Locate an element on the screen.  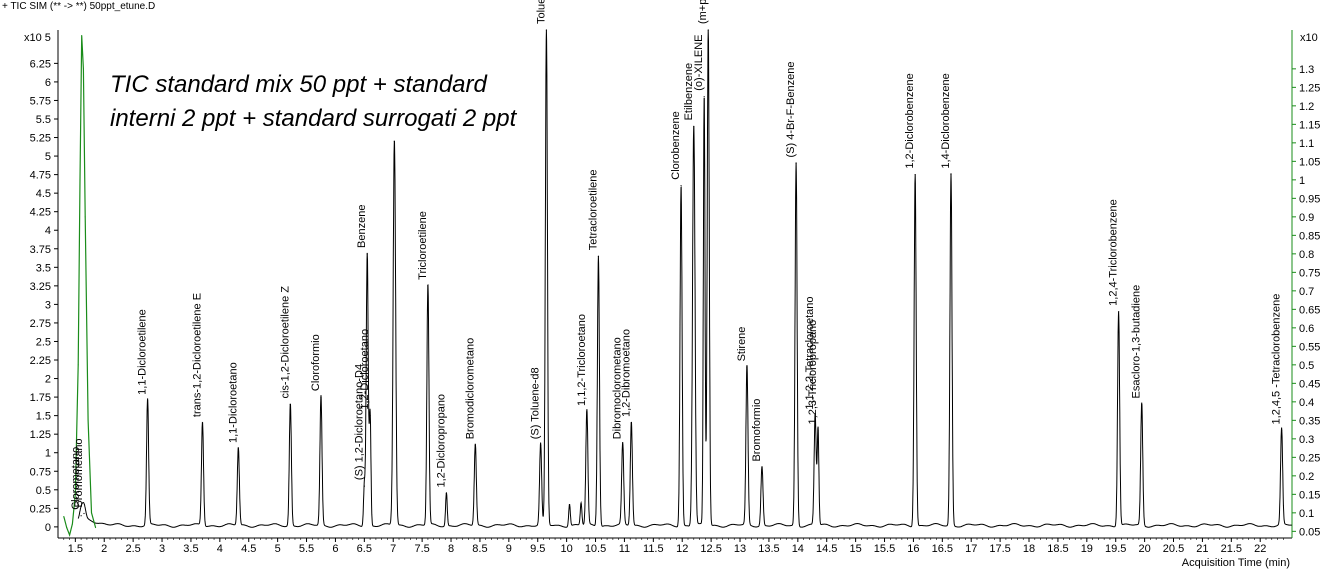
x-tick-label: 9 is located at coordinates (509, 549).